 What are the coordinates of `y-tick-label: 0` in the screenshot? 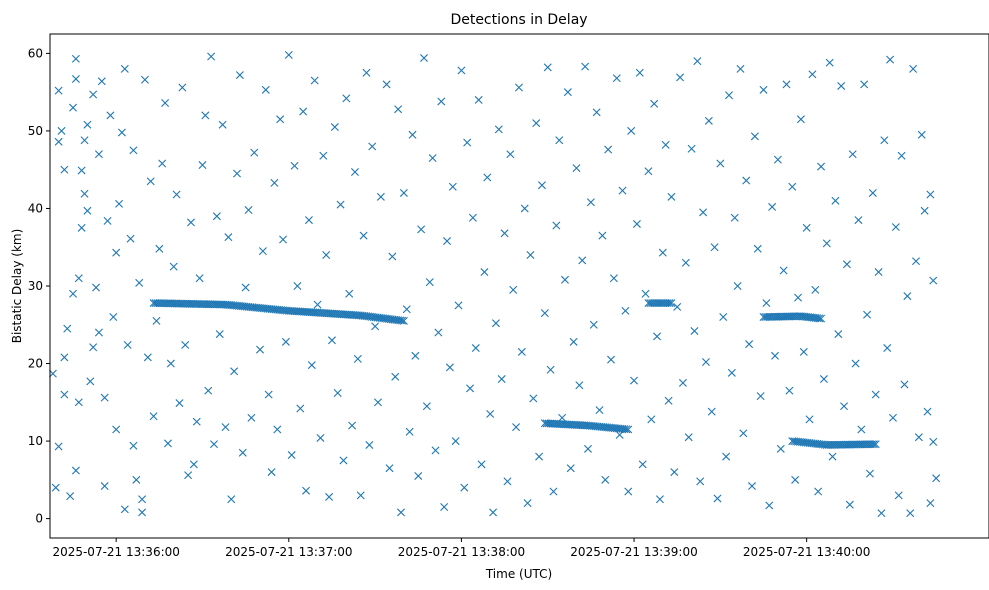 It's located at (39, 519).